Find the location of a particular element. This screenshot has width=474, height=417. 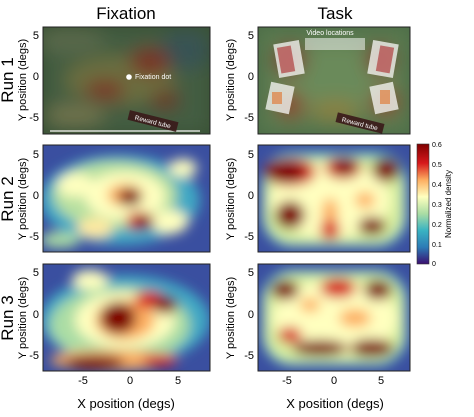

fixation-dot-marker is located at coordinates (129, 77).